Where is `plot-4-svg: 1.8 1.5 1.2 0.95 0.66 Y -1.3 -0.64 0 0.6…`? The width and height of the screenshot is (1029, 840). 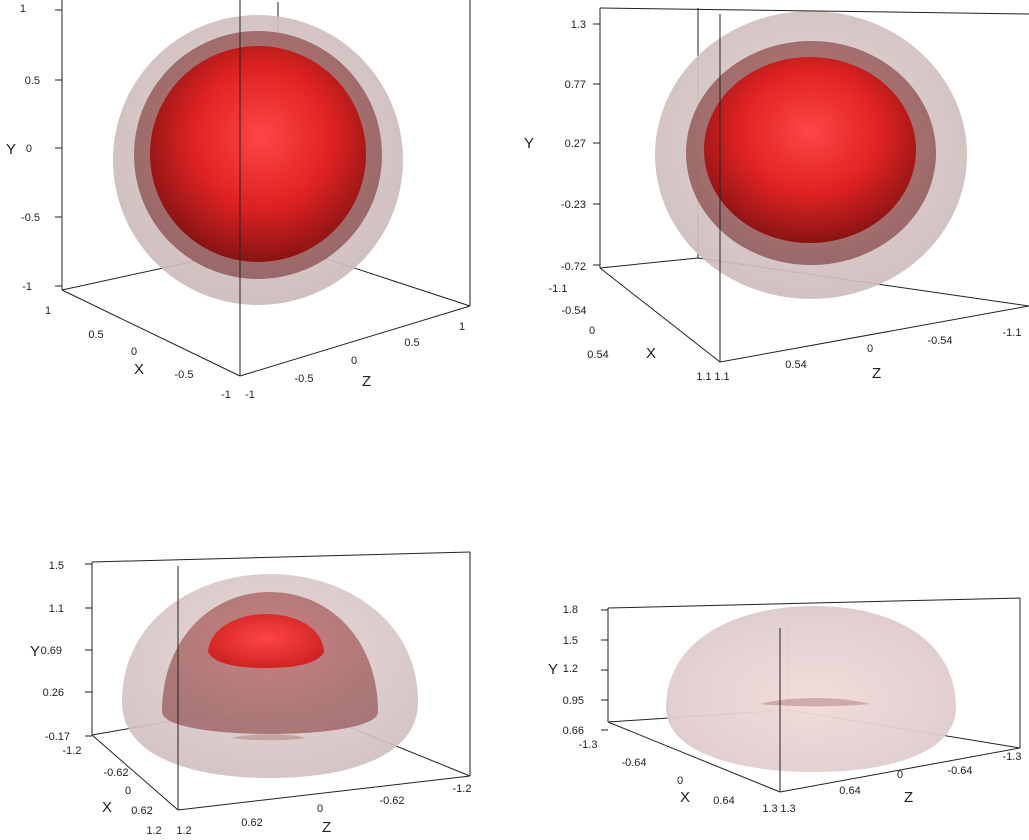 plot-4-svg: 1.8 1.5 1.2 0.95 0.66 Y -1.3 -0.64 0 0.6… is located at coordinates (785, 706).